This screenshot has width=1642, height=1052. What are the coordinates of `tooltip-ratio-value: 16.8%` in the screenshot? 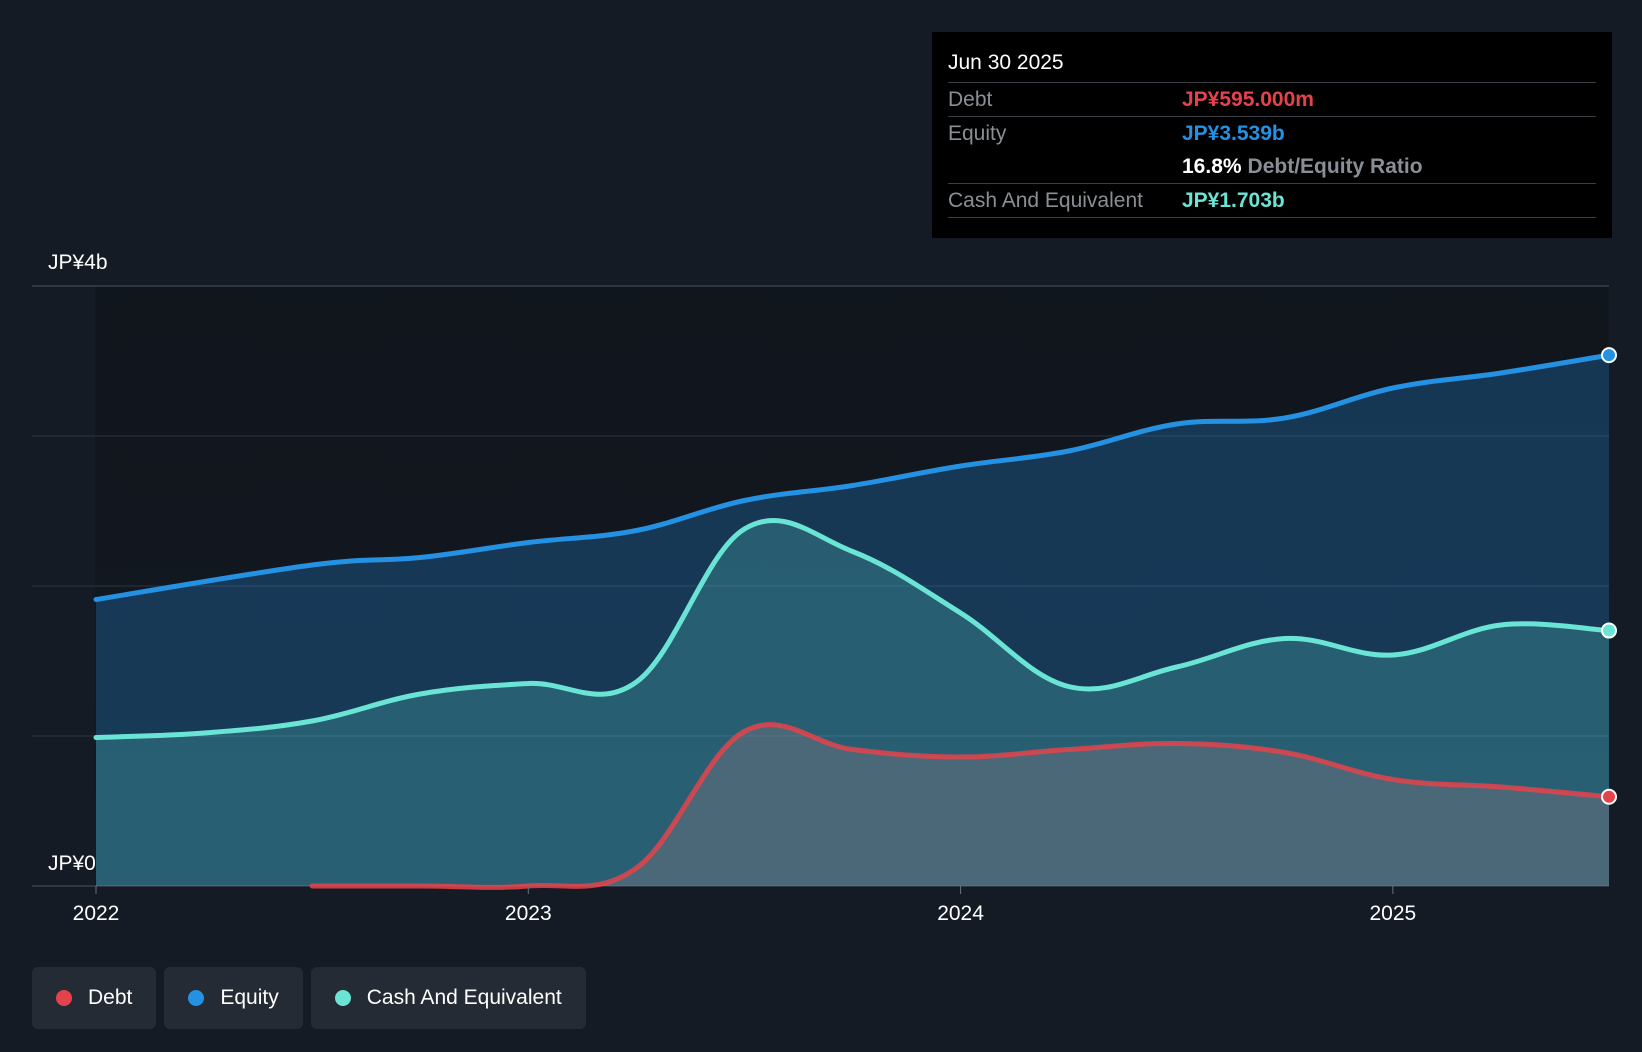 It's located at (1212, 166).